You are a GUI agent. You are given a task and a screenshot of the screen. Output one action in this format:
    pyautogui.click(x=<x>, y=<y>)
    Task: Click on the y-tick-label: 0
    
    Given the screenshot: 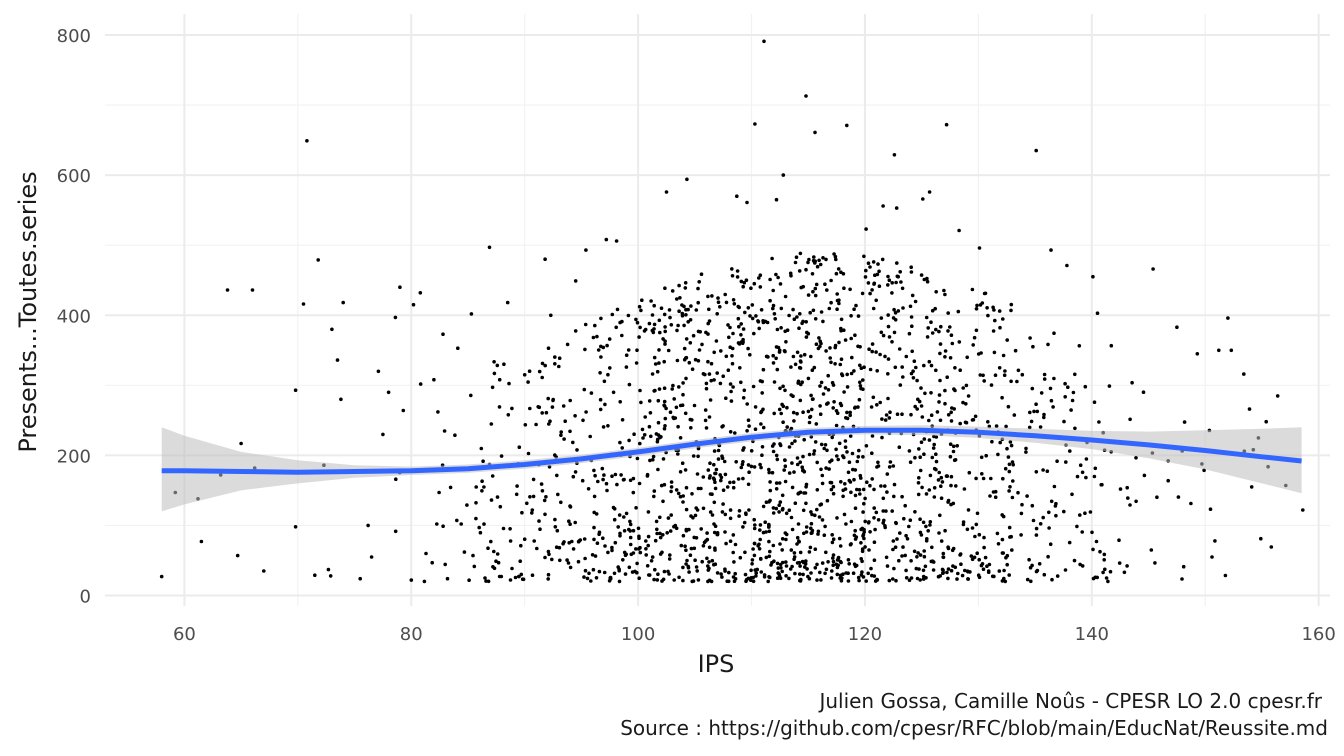 What is the action you would take?
    pyautogui.click(x=85, y=596)
    